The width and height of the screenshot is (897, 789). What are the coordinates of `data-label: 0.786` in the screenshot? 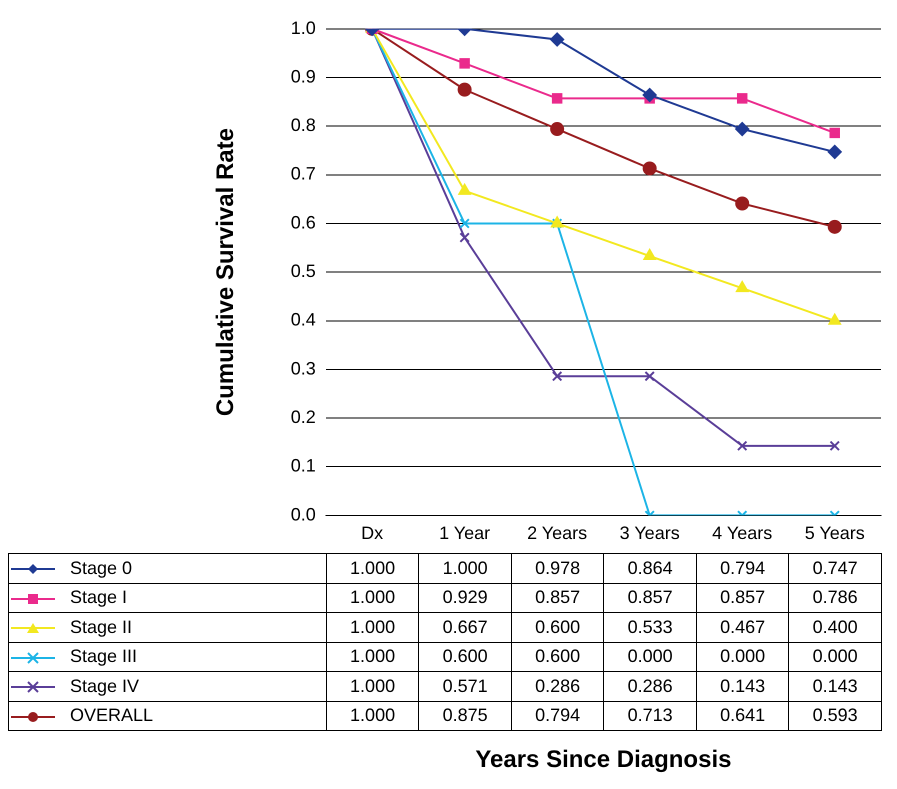 It's located at (835, 597).